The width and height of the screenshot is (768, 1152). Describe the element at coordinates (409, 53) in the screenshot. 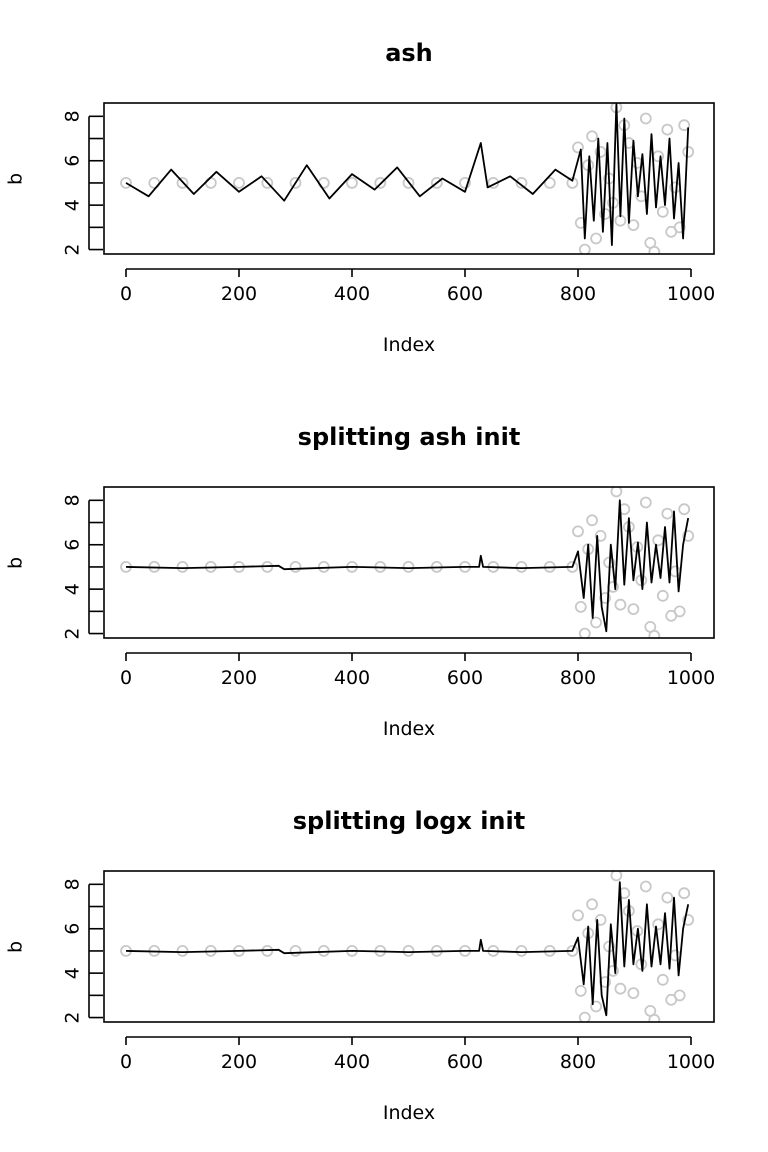

I see `chart-title: ash` at that location.